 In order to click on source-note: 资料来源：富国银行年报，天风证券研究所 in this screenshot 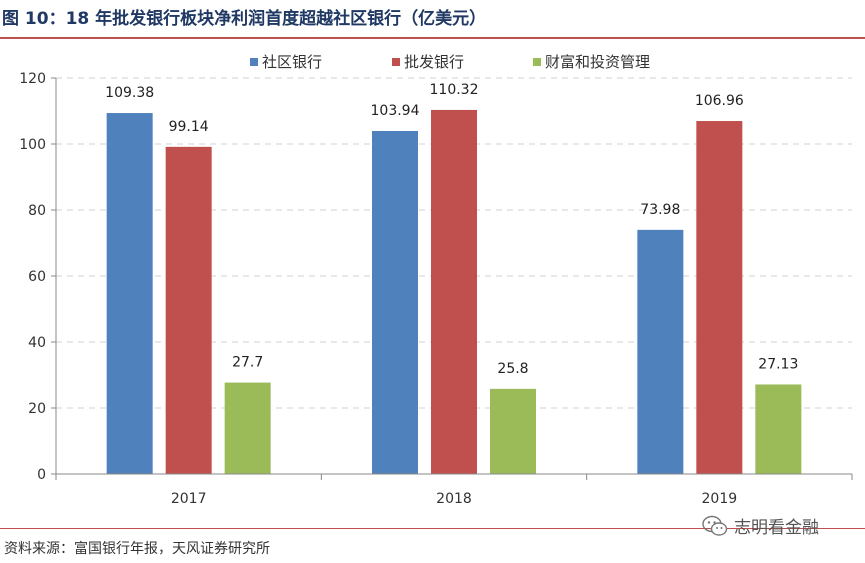, I will do `click(137, 549)`.